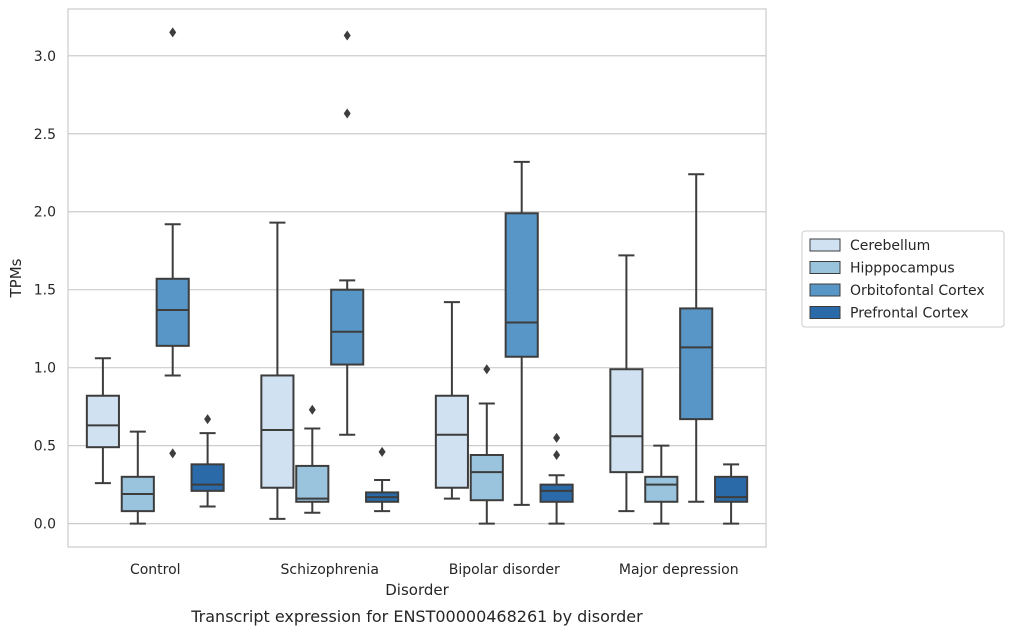 The height and width of the screenshot is (634, 1014). Describe the element at coordinates (890, 246) in the screenshot. I see `legend-label: Cerebellum` at that location.